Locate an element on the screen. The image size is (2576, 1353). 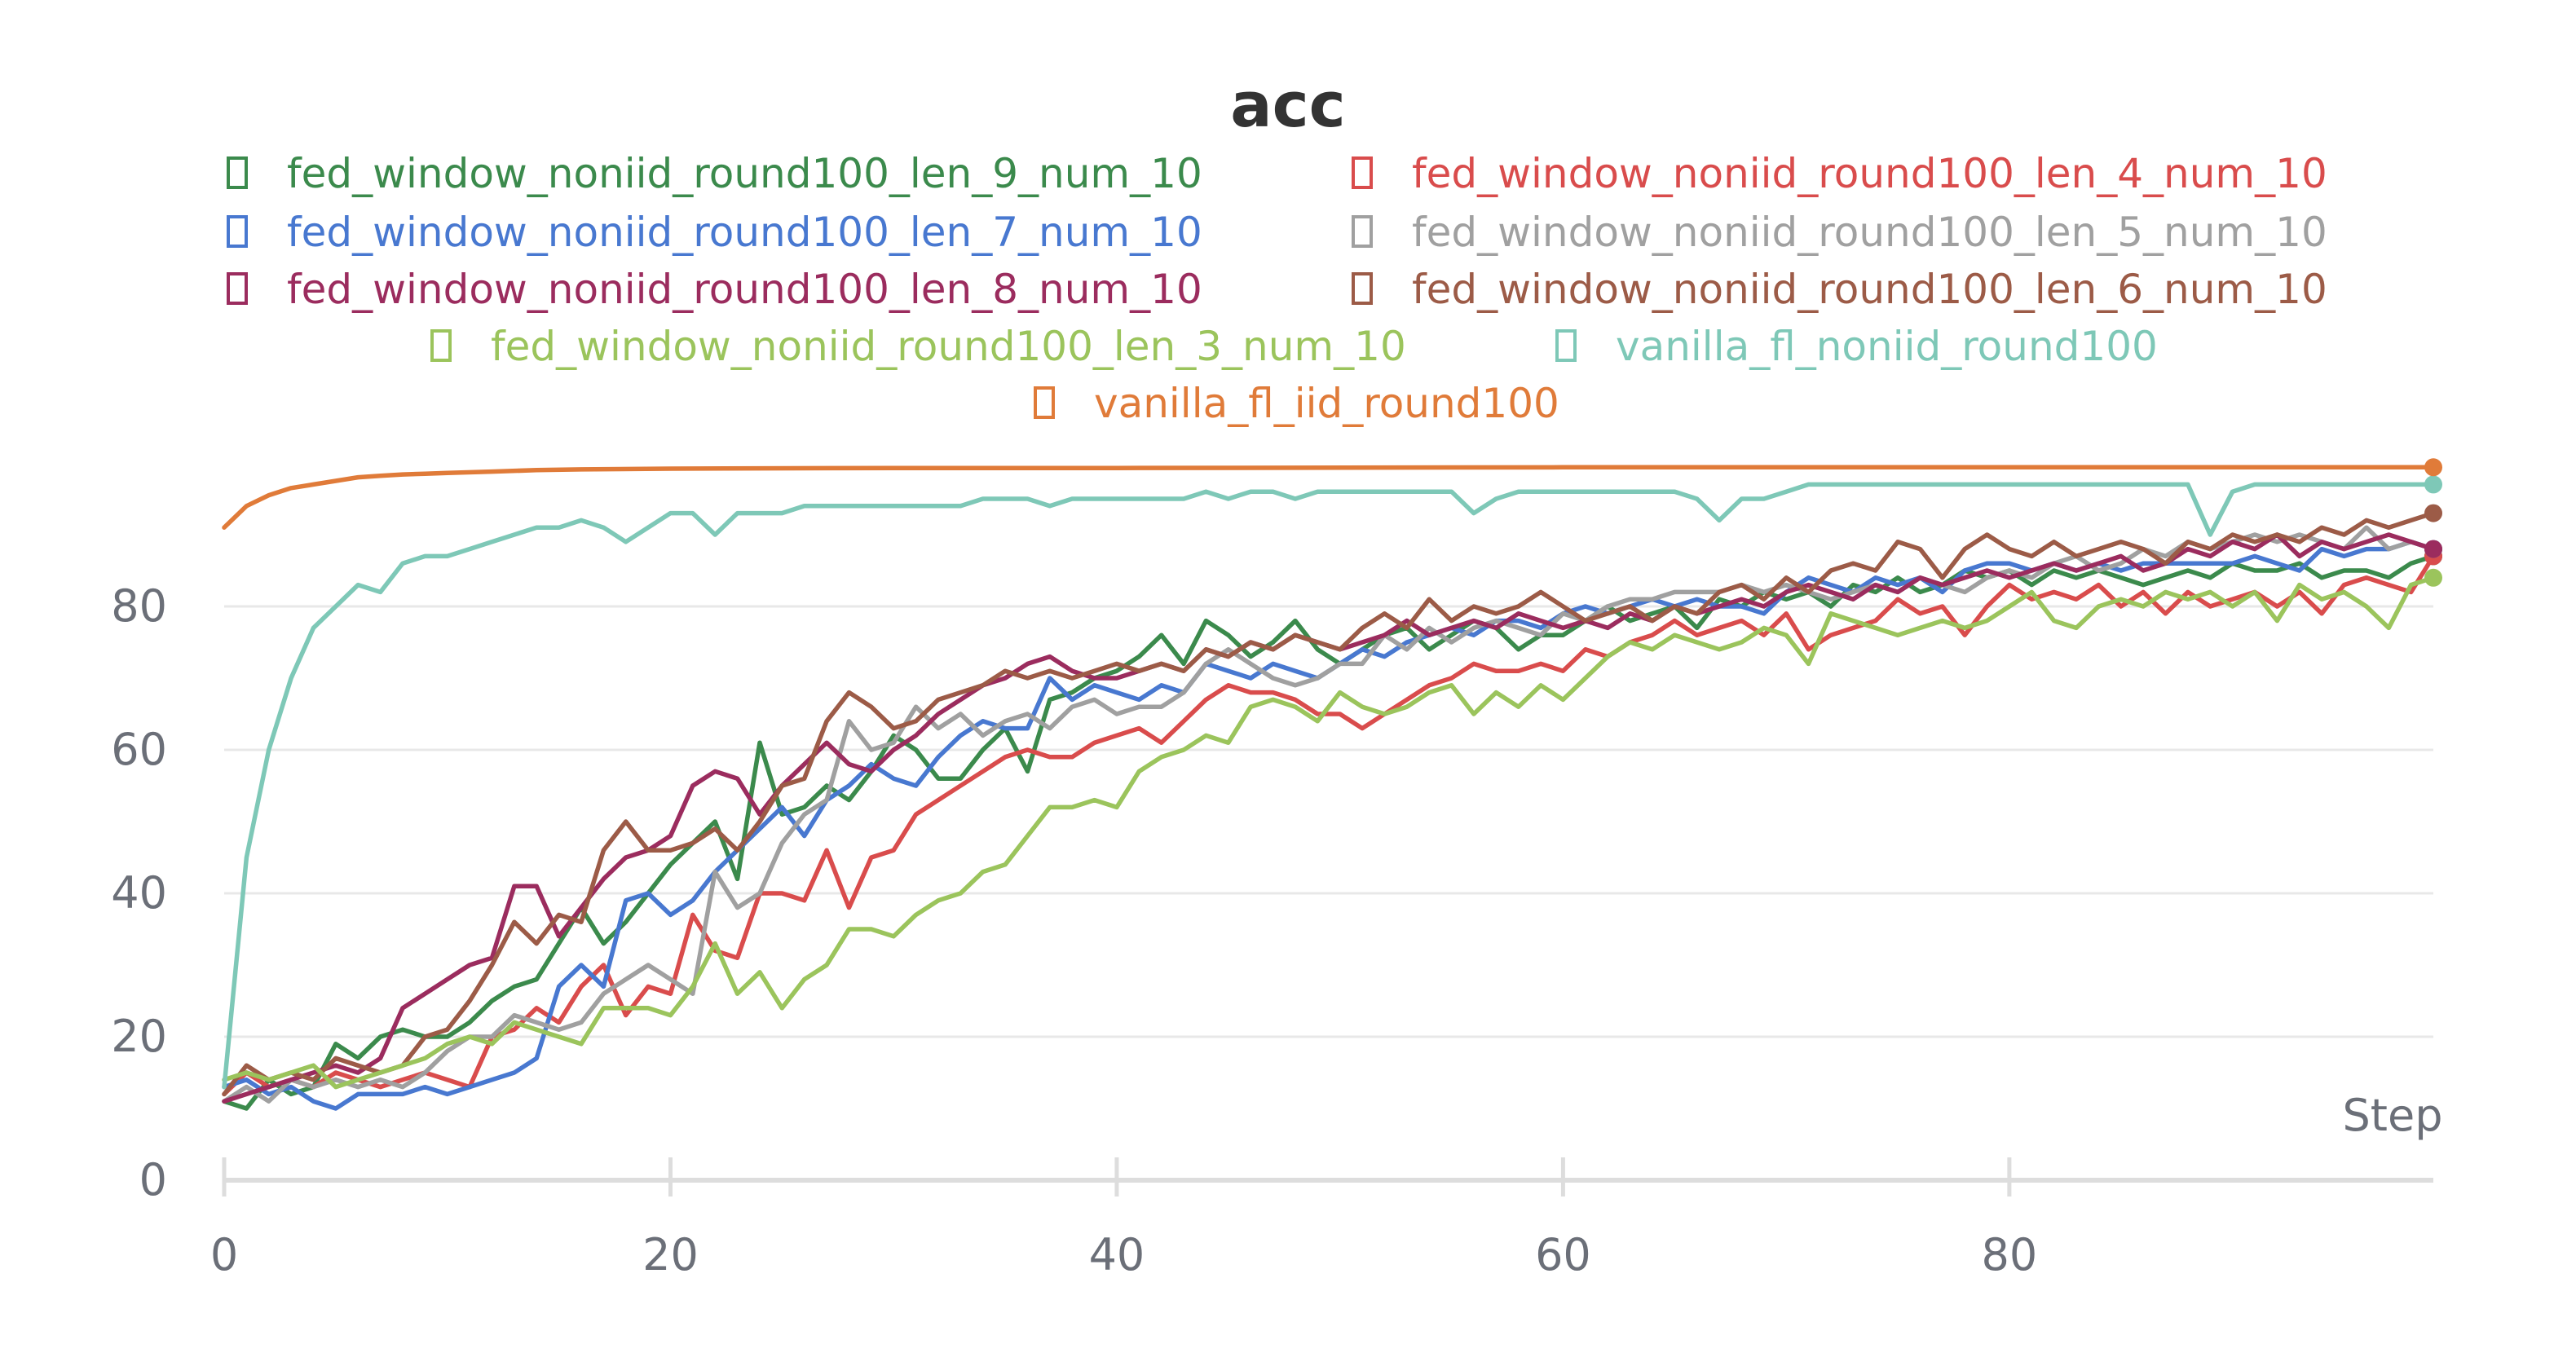
legend-label: vanilla_fl_iid_round100 is located at coordinates (1326, 403).